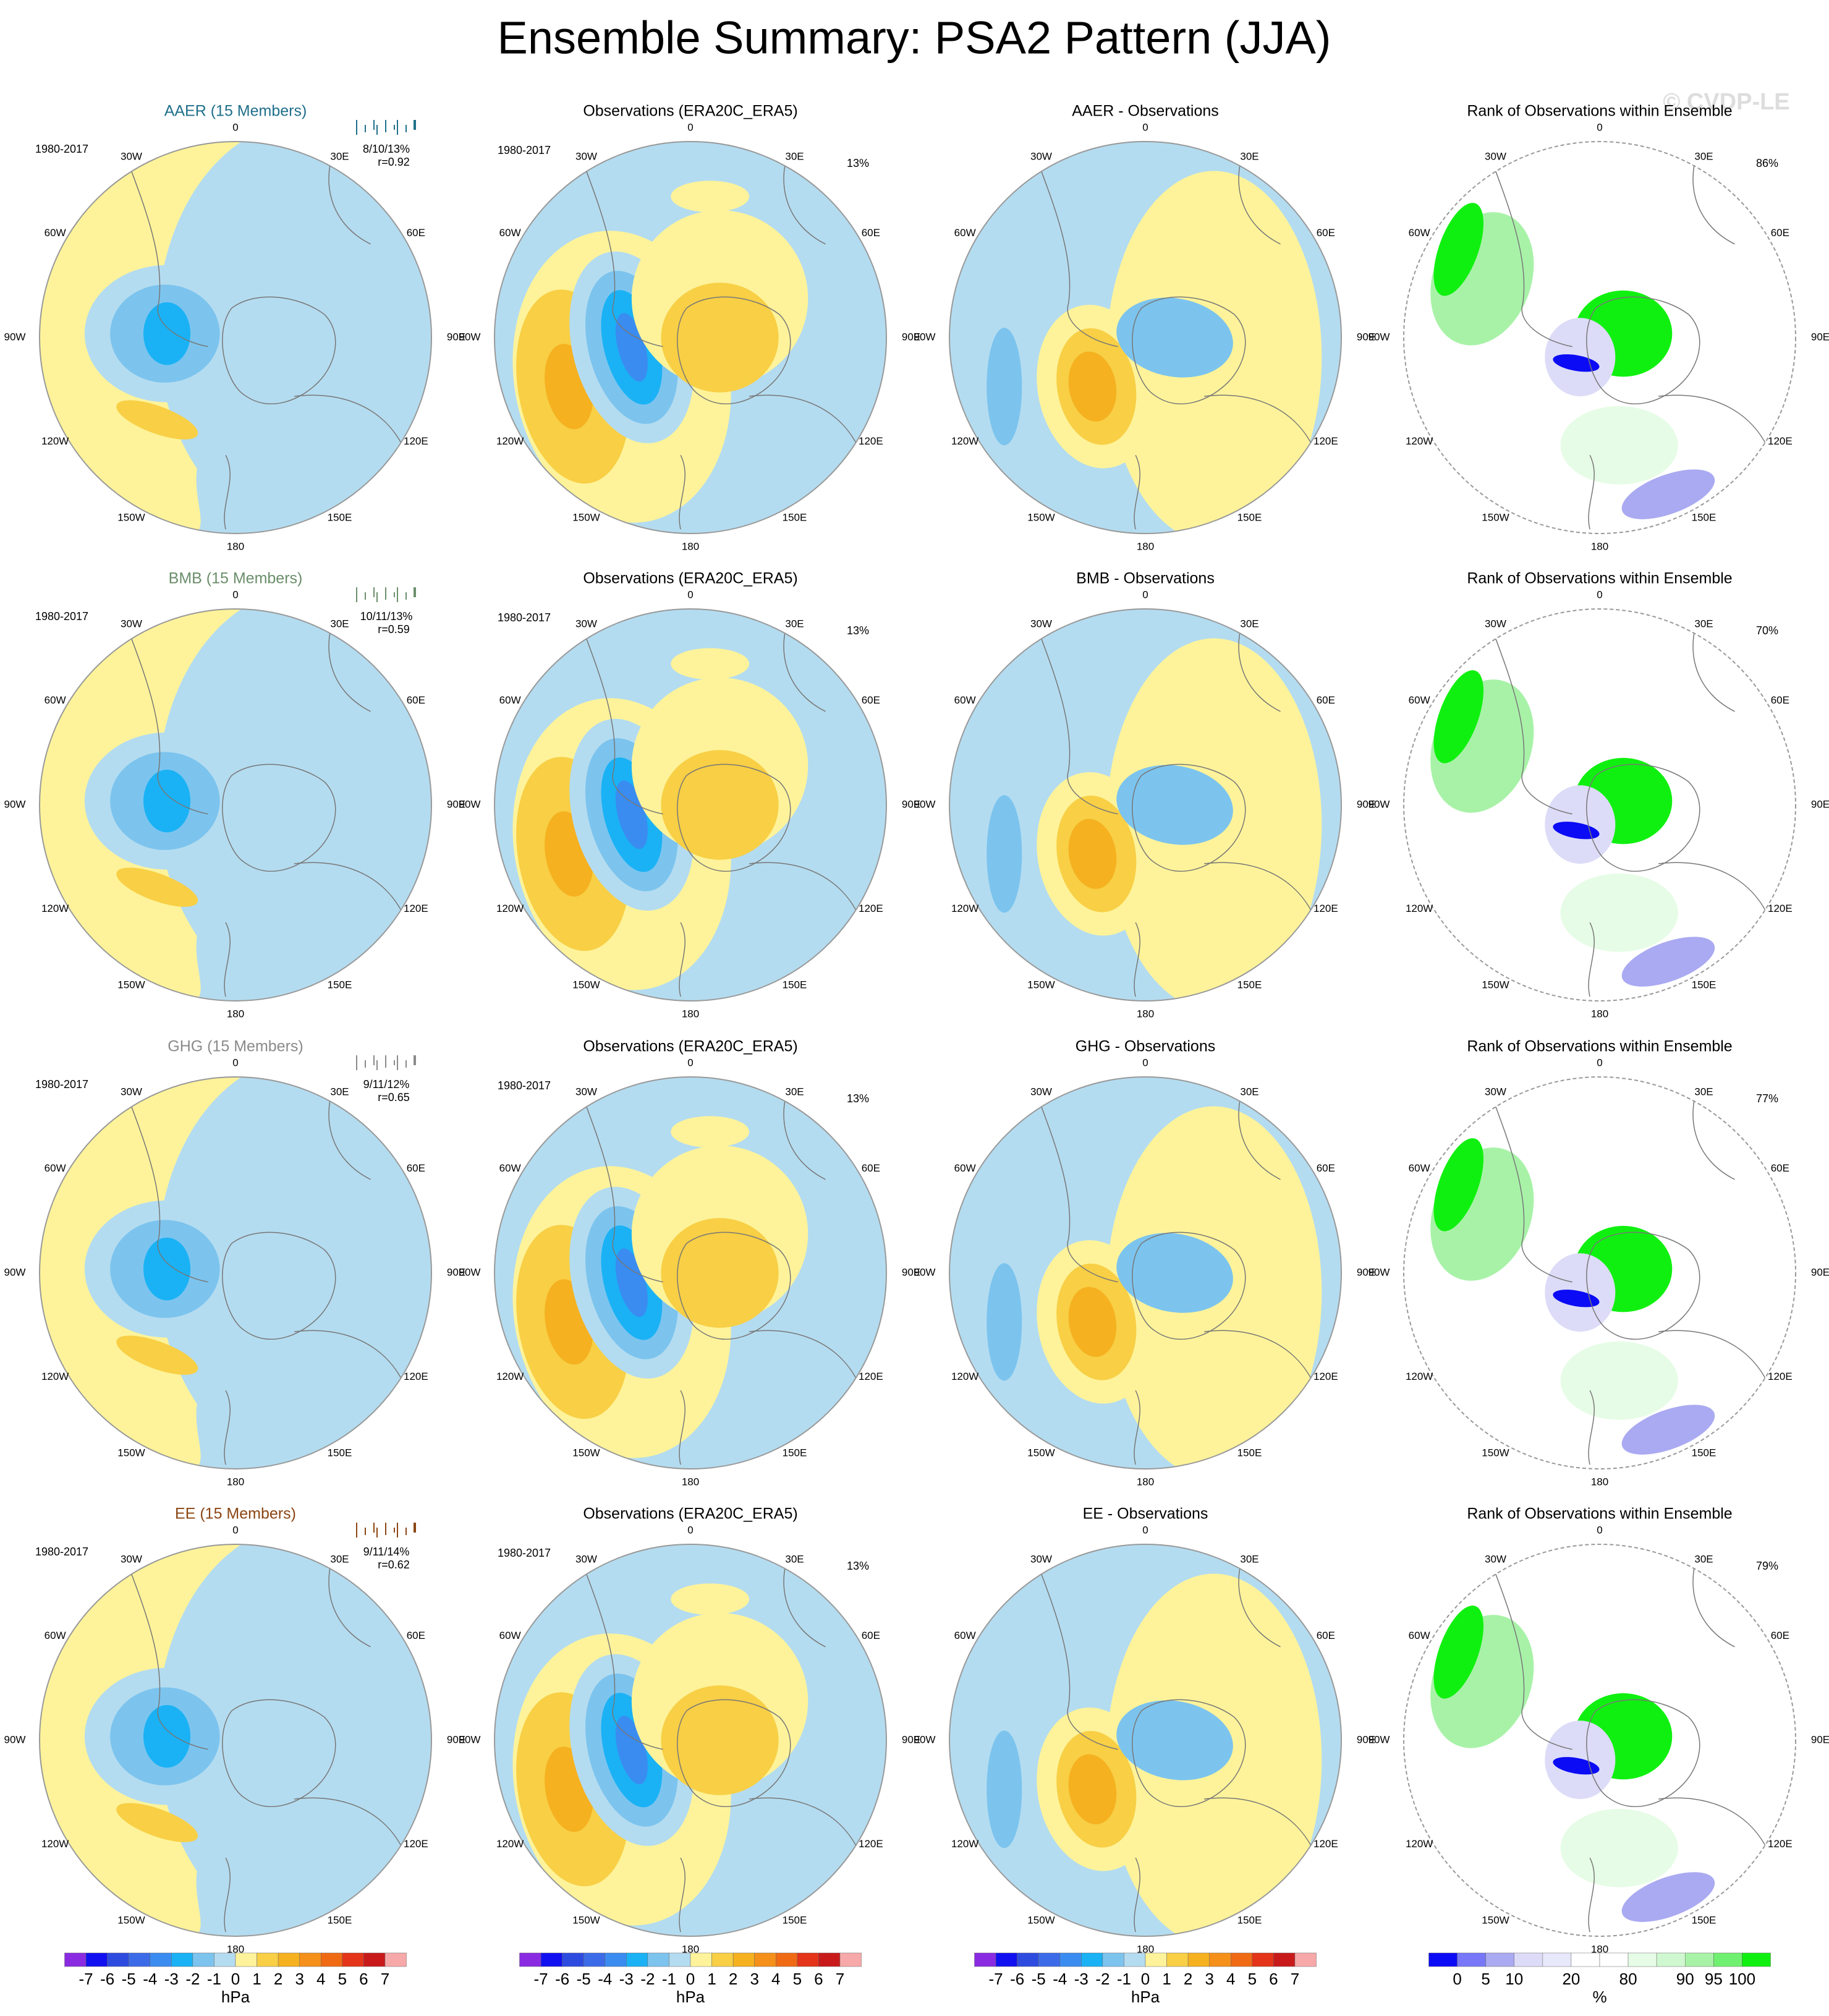 The image size is (1829, 2016). Describe the element at coordinates (416, 700) in the screenshot. I see `longitude-label: 60E` at that location.